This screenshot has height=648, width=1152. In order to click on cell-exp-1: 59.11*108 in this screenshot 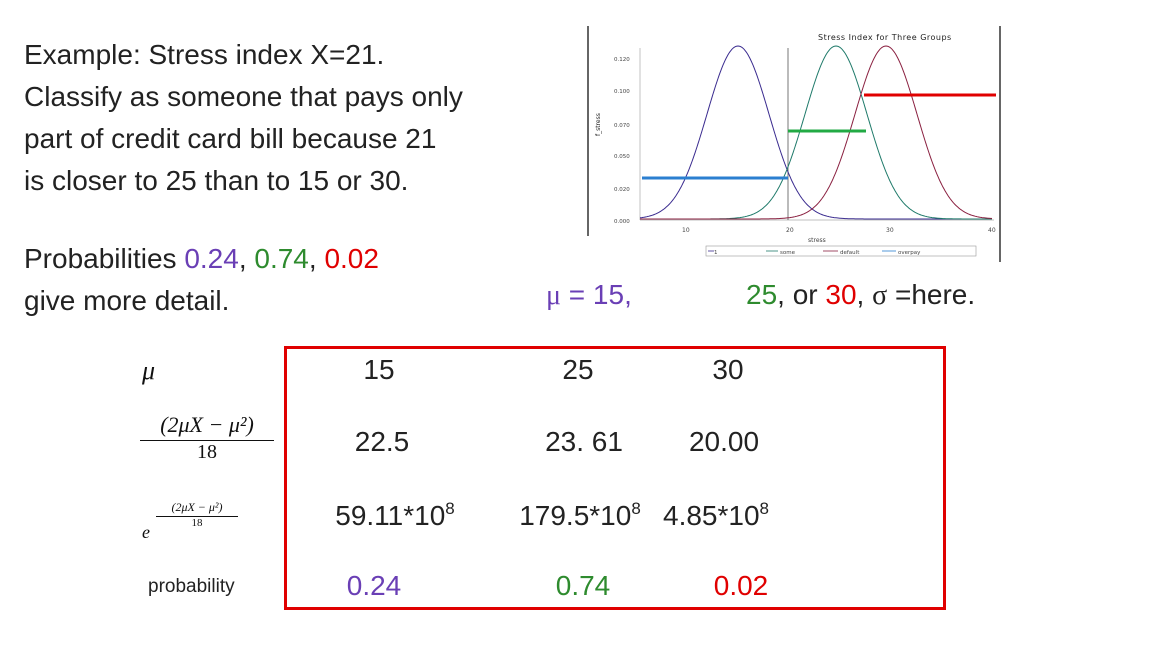, I will do `click(395, 516)`.